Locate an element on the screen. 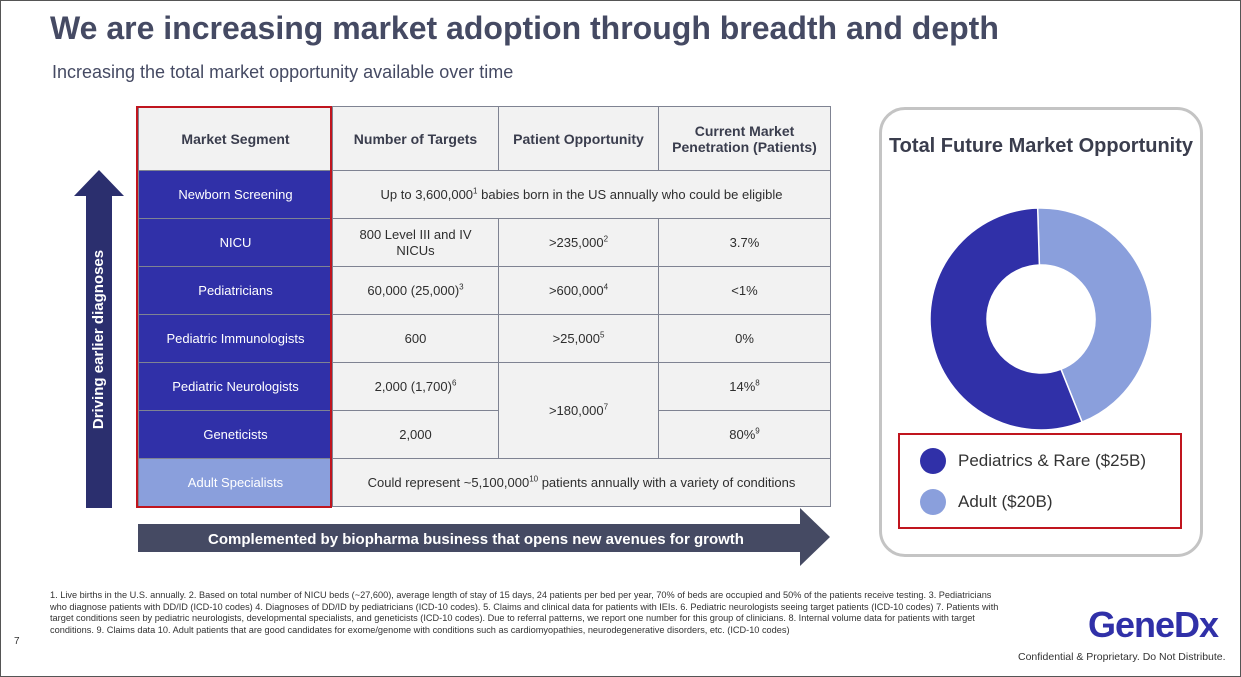 The height and width of the screenshot is (677, 1241). neurologists-targets: 2,000 (1,700)6 is located at coordinates (415, 386).